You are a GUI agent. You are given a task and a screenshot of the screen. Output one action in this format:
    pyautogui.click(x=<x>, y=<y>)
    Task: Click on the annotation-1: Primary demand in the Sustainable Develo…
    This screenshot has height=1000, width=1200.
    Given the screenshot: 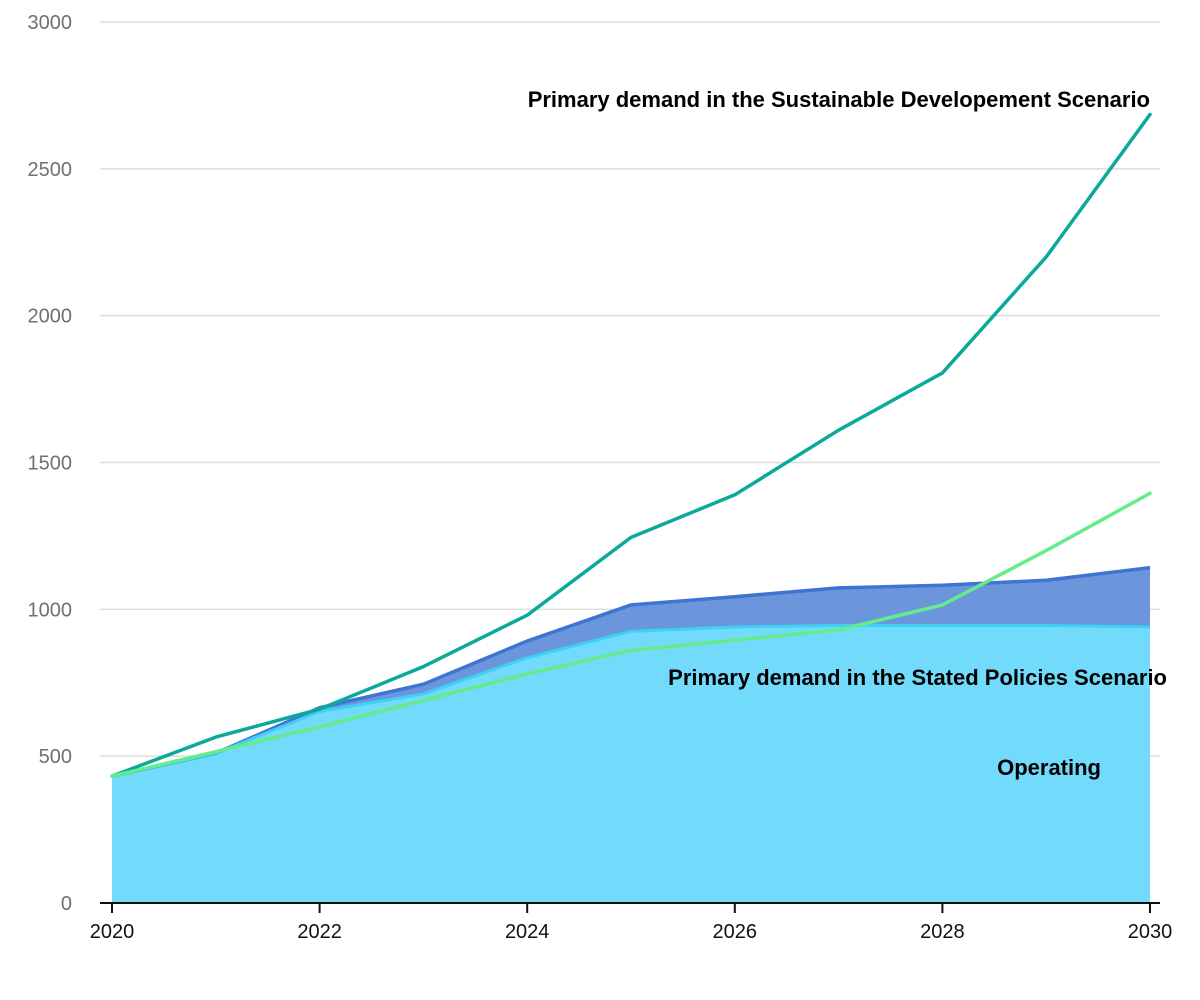 What is the action you would take?
    pyautogui.click(x=839, y=99)
    